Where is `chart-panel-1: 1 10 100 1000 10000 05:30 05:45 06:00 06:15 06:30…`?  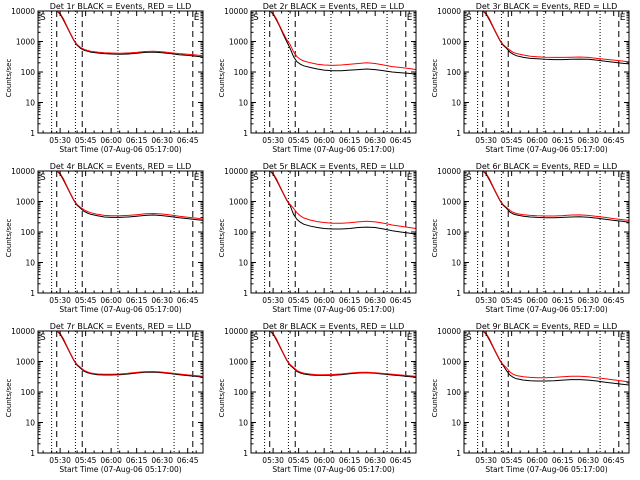 chart-panel-1: 1 10 100 1000 10000 05:30 05:45 06:00 06:15 06:30… is located at coordinates (104, 78).